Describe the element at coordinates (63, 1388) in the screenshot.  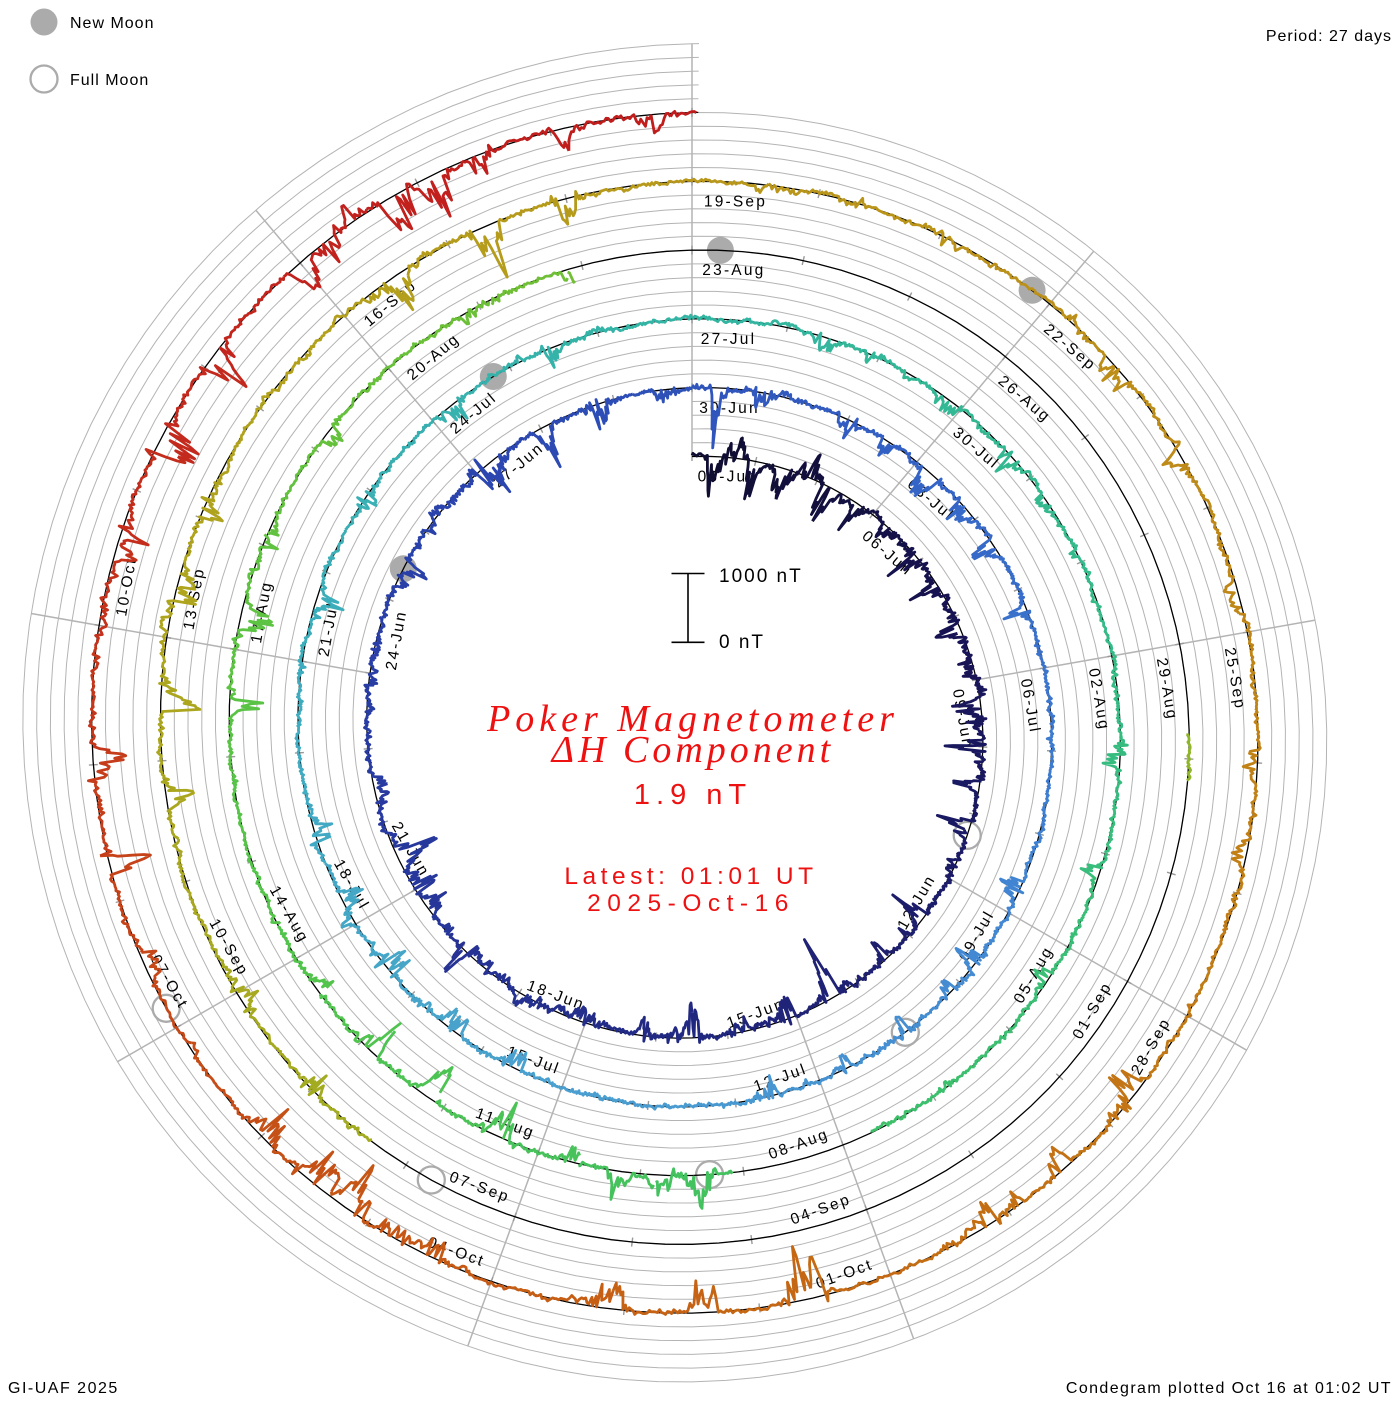
I see `svg-text: GI-UAF 2025` at that location.